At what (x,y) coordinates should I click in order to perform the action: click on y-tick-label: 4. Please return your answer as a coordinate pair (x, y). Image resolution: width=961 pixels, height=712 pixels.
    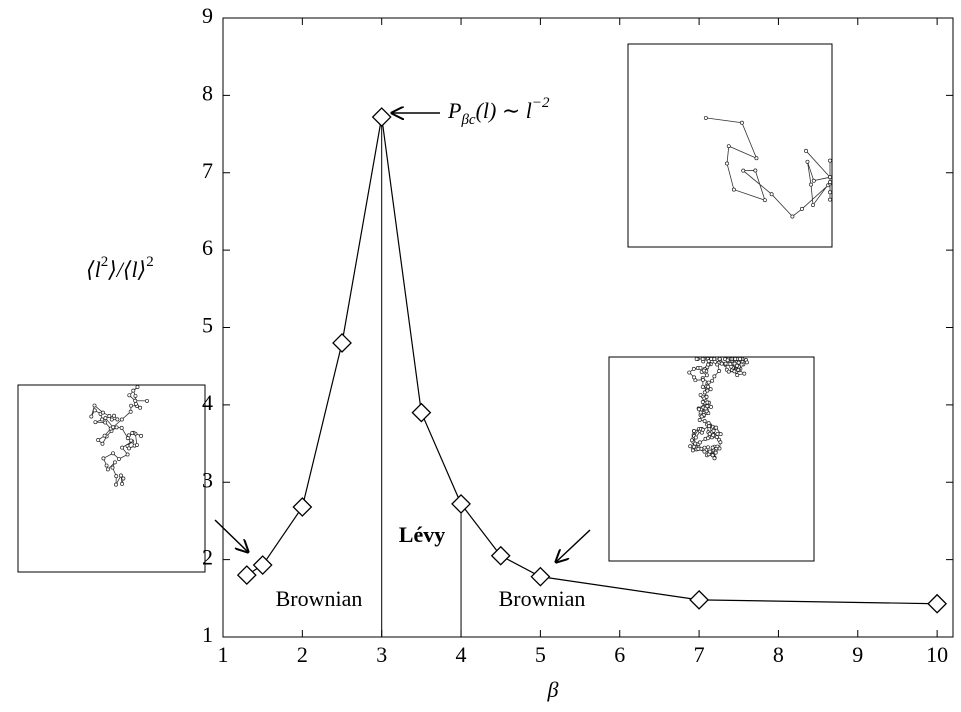
    Looking at the image, I should click on (207, 402).